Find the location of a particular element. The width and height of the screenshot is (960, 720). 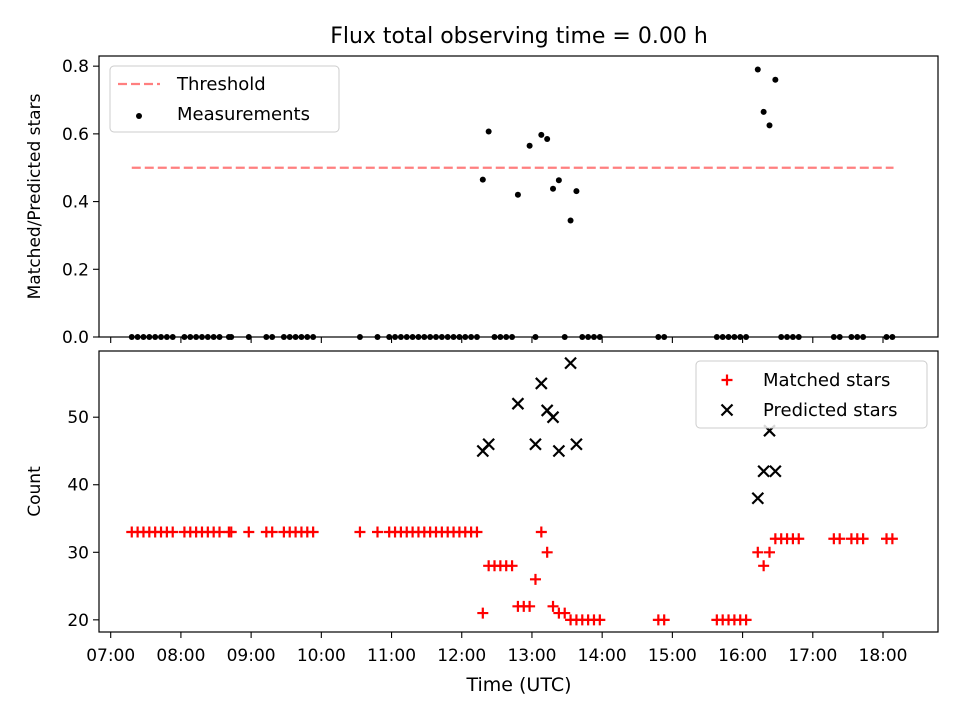

x-tick-label: 17:00 is located at coordinates (812, 656).